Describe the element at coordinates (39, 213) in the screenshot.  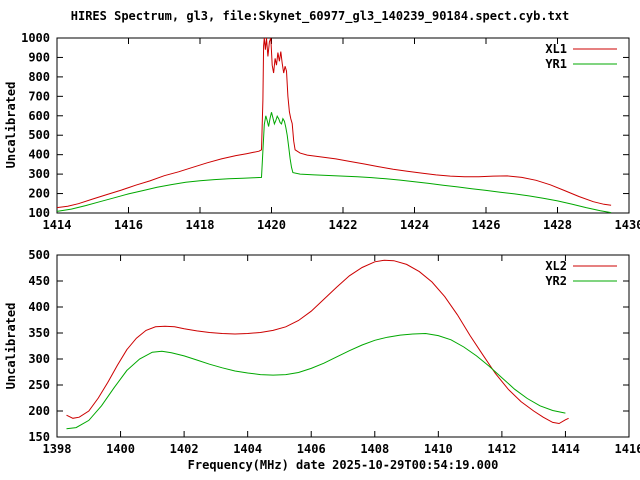
I see `y-tick-label: 100` at that location.